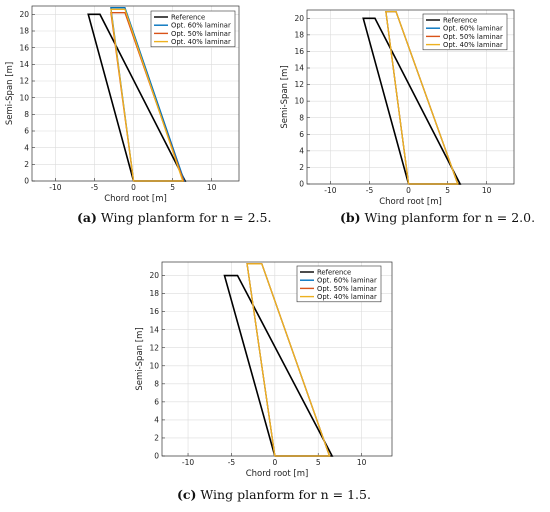 The height and width of the screenshot is (512, 550). I want to click on caption-c: (c) Wing planform for n = 1.5., so click(274, 494).